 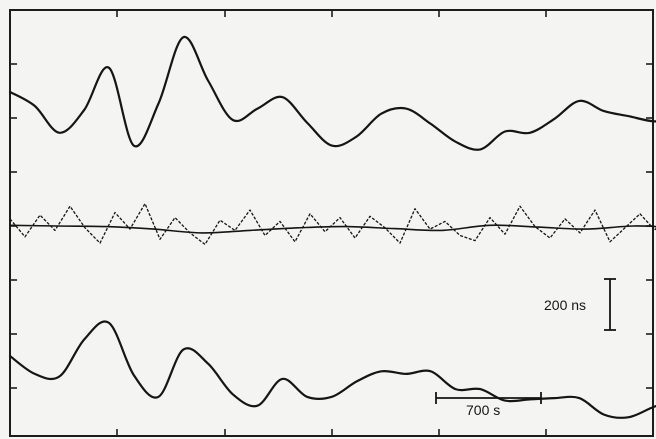 I want to click on series-middle-smooth, so click(x=332, y=229).